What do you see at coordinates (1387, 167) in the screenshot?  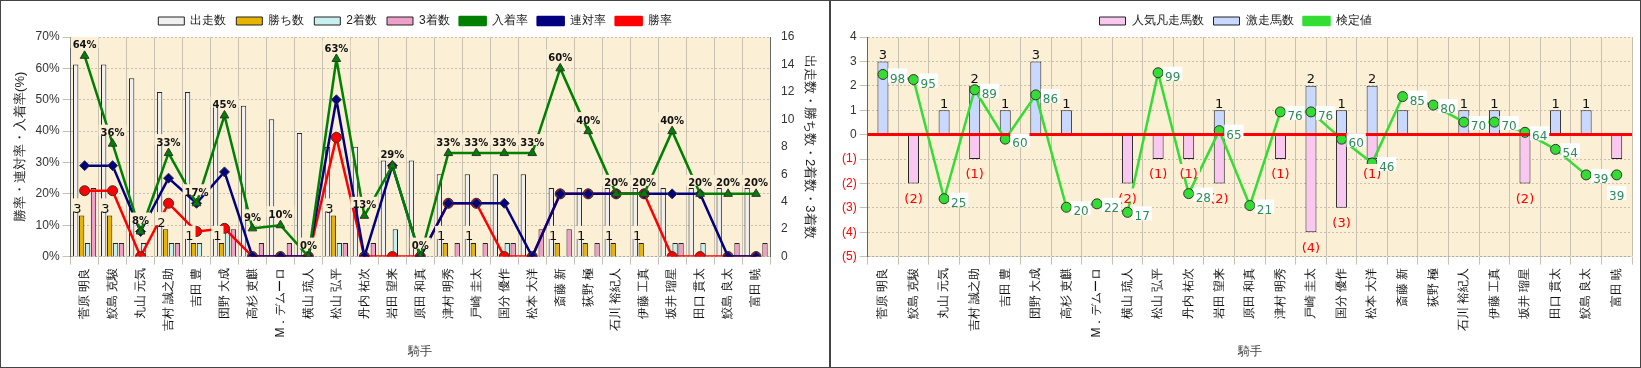 I see `data-label: 46` at bounding box center [1387, 167].